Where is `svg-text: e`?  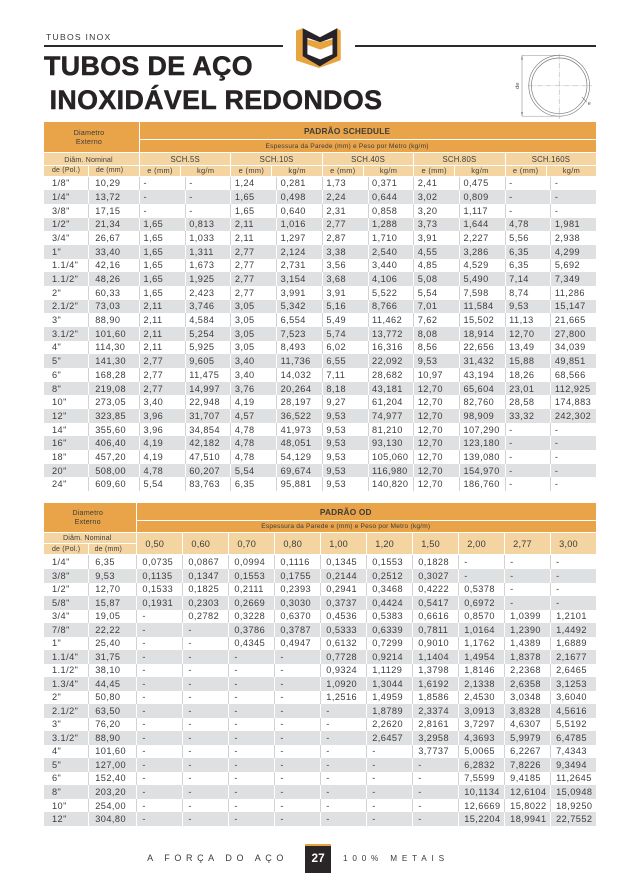 svg-text: e is located at coordinates (589, 104).